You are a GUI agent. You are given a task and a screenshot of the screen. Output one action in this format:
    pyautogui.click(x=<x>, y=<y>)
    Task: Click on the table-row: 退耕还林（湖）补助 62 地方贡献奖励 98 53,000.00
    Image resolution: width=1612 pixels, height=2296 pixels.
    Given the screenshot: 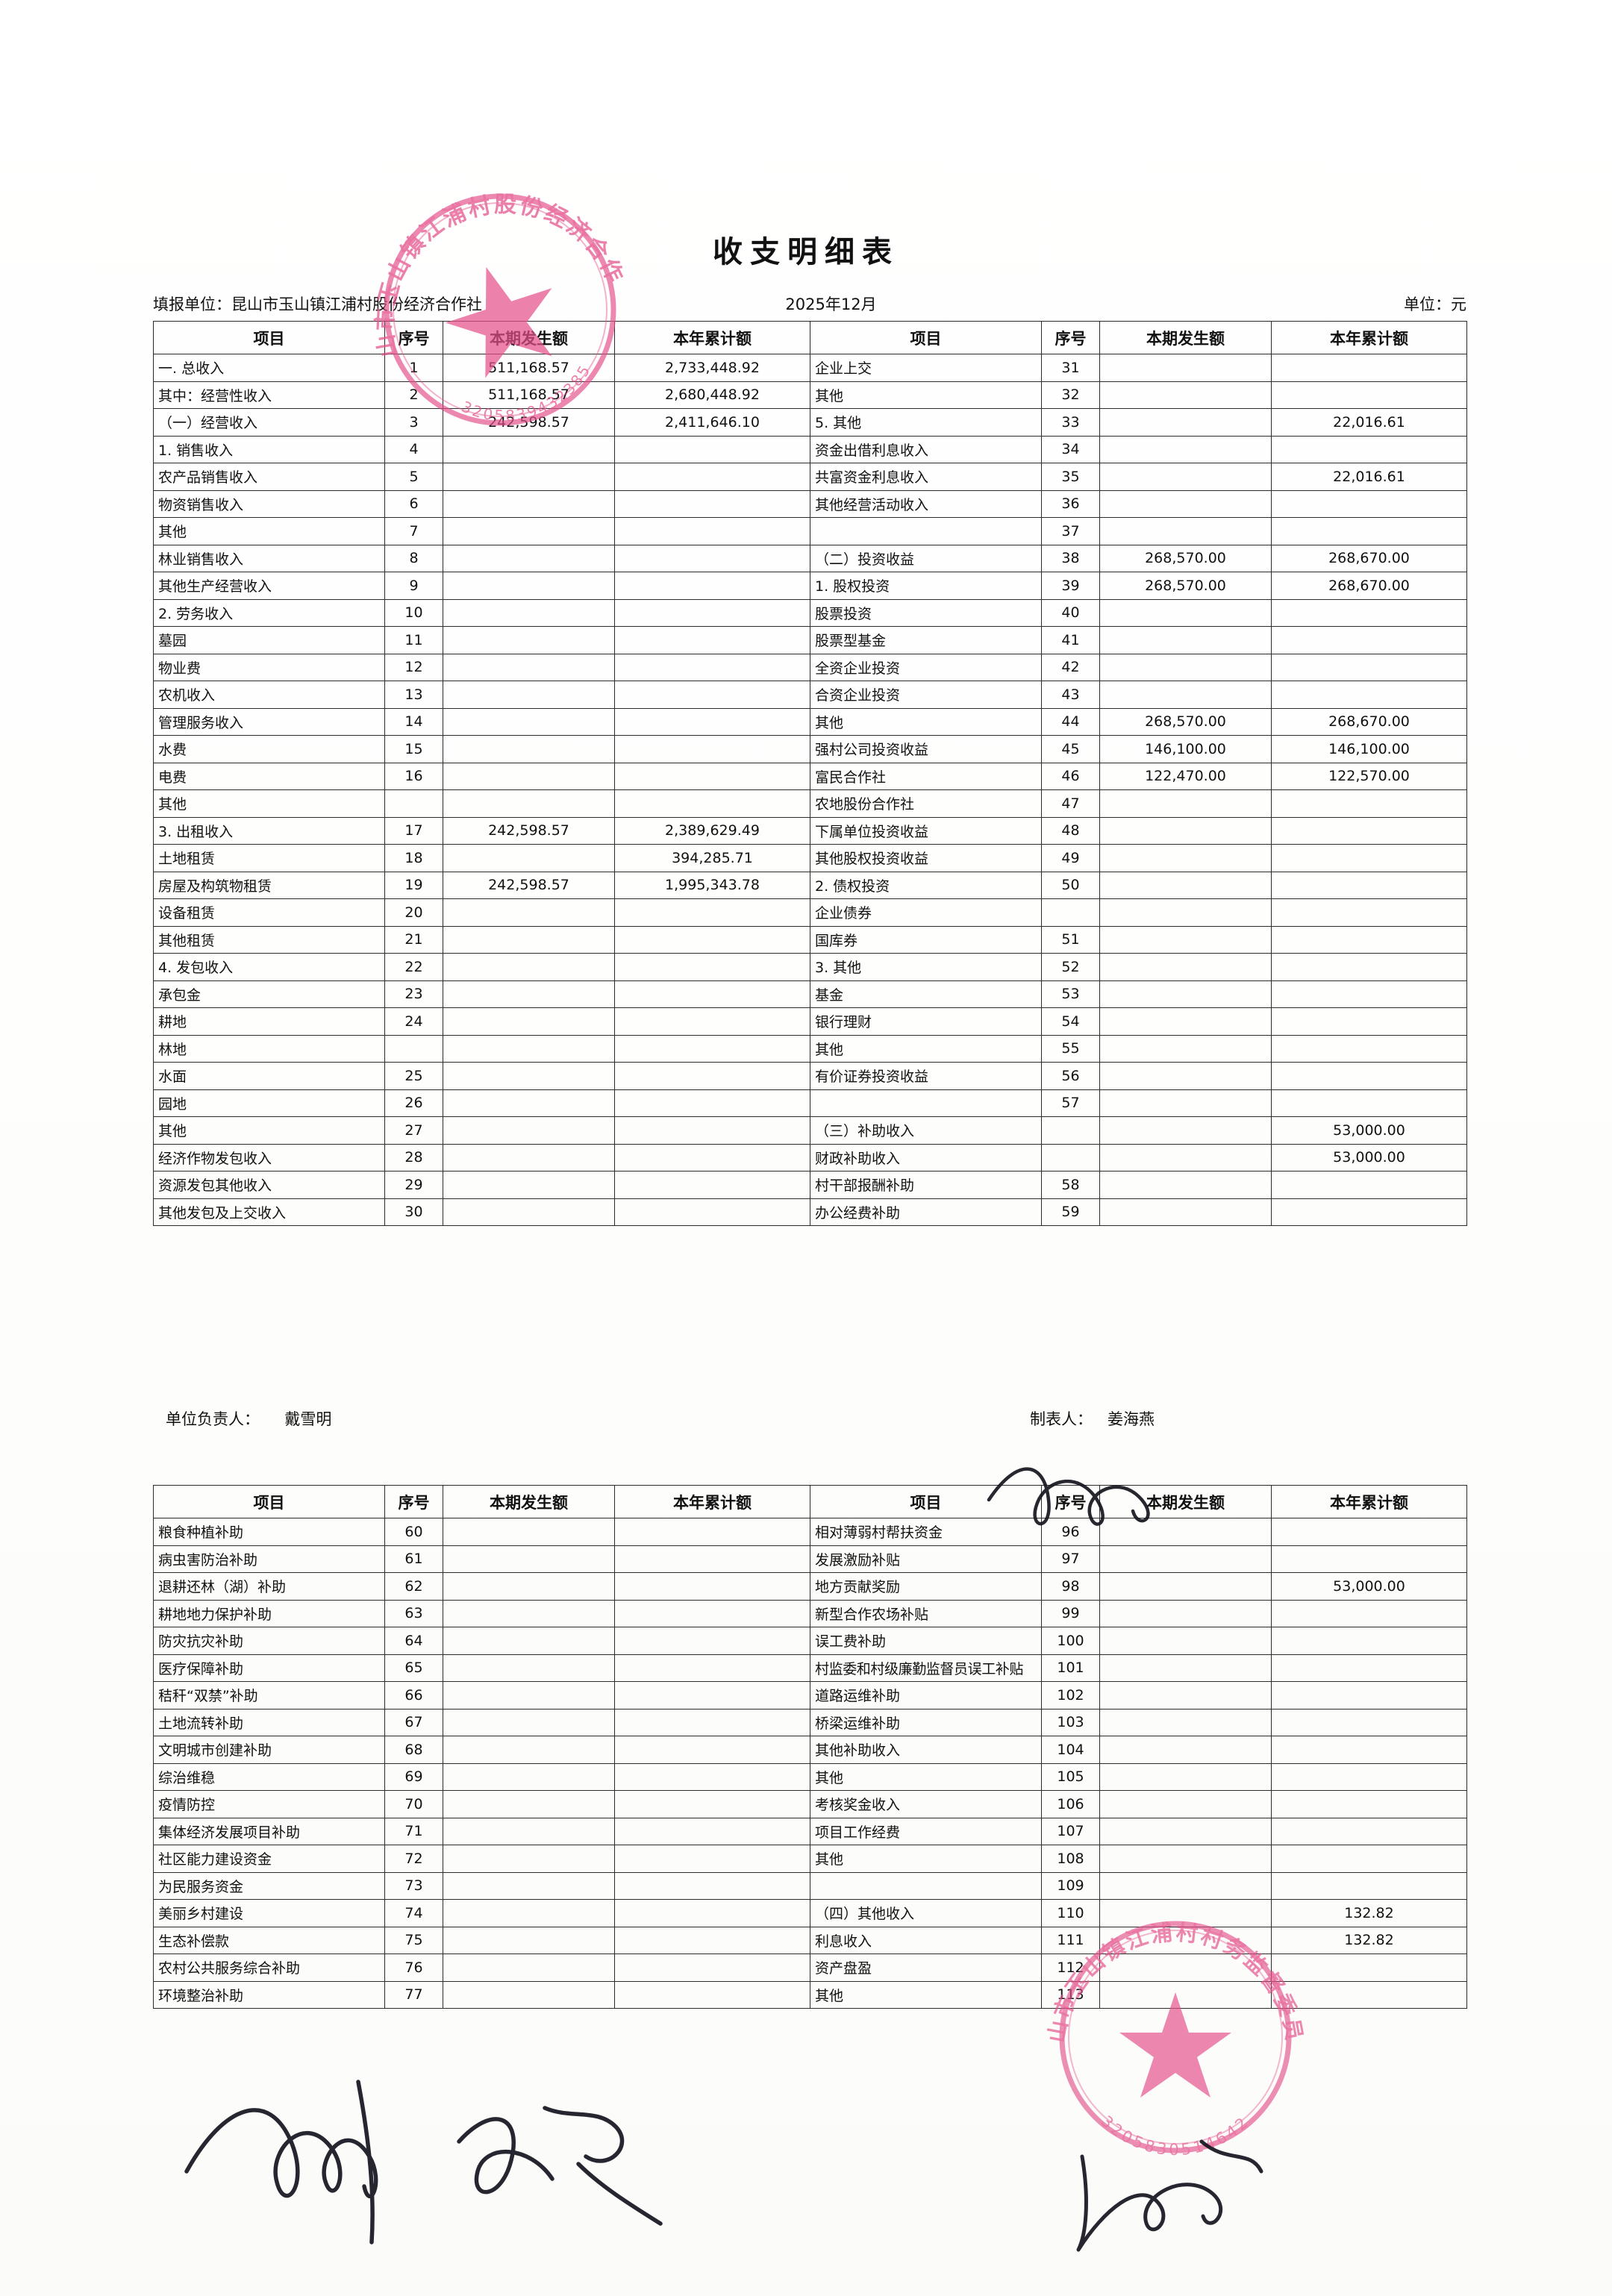 What is the action you would take?
    pyautogui.click(x=810, y=1587)
    